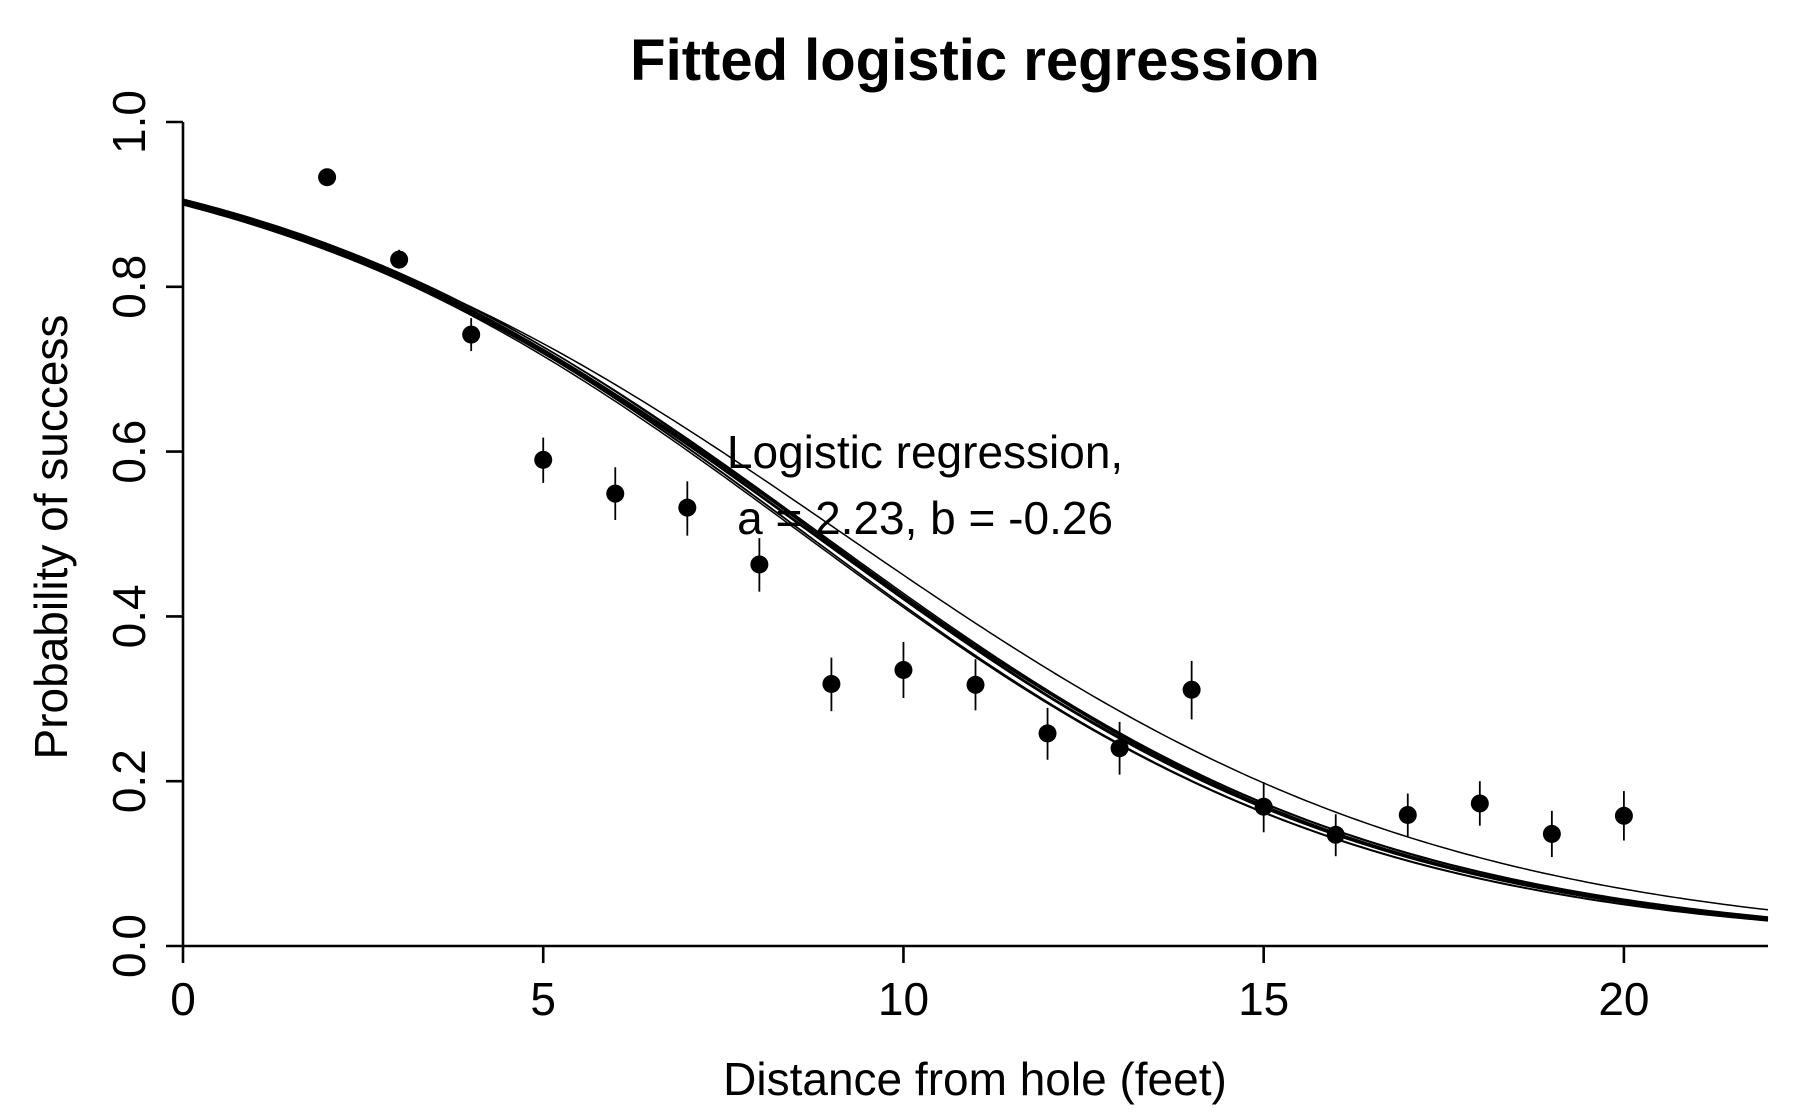  What do you see at coordinates (51, 537) in the screenshot?
I see `y-axis-label: Probability of success` at bounding box center [51, 537].